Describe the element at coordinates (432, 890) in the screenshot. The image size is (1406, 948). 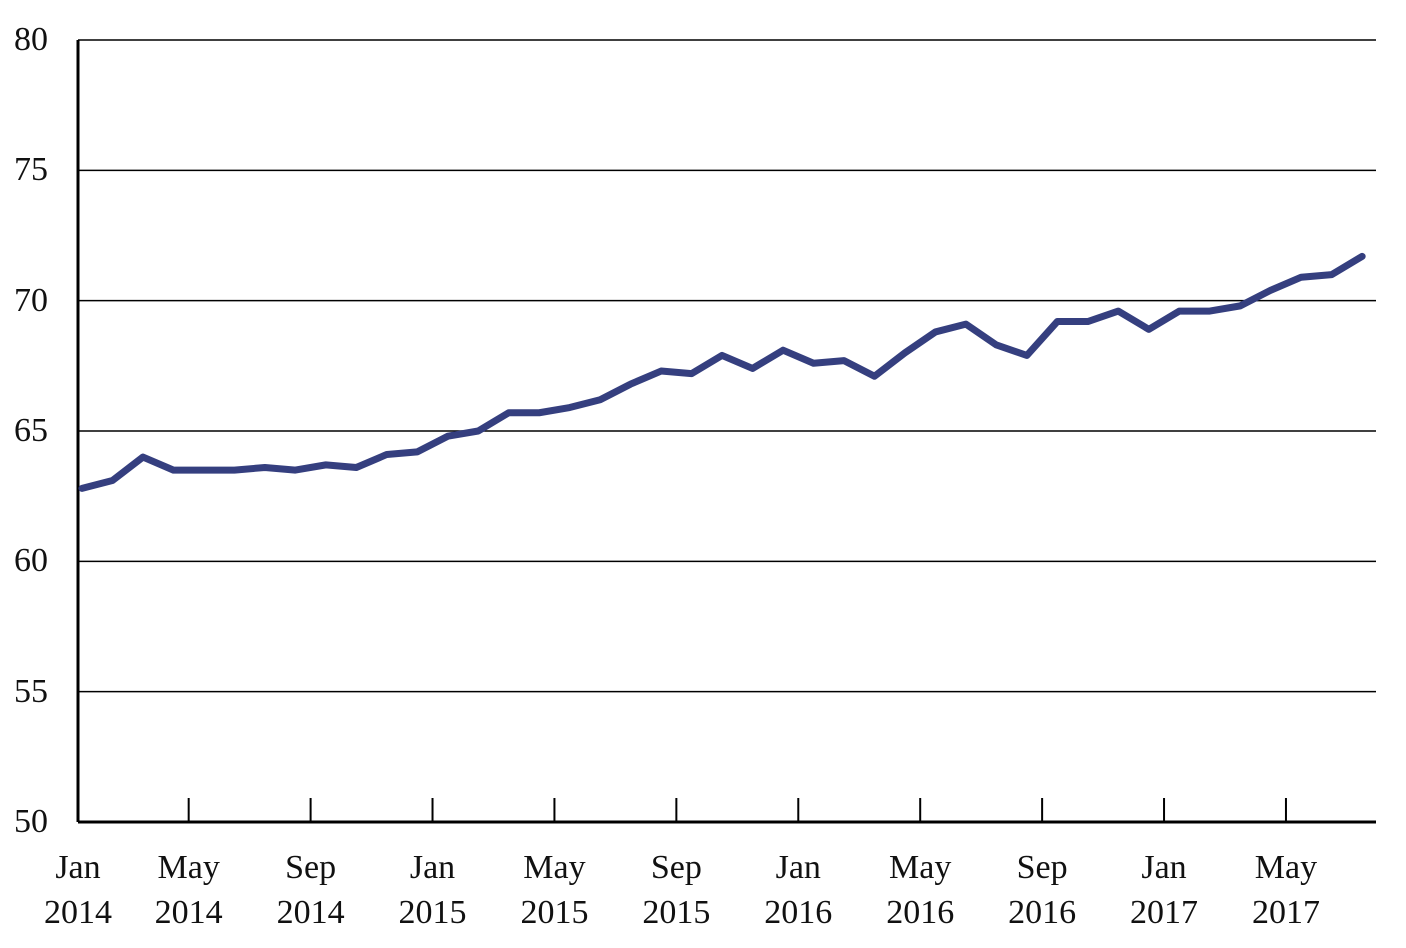
I see `x-tick-label: Jan 2015` at that location.